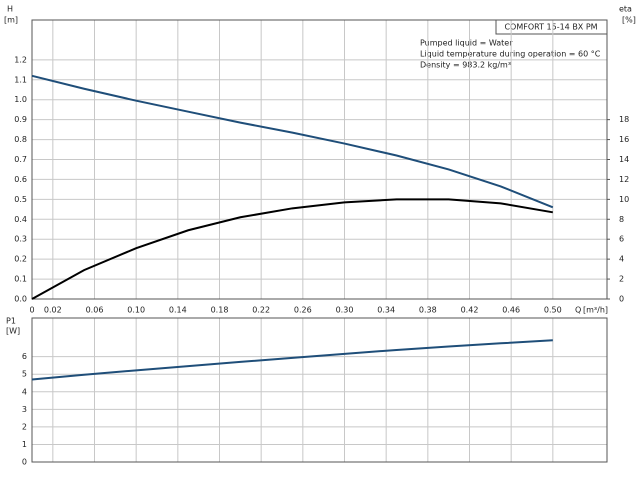 Image resolution: width=640 pixels, height=480 pixels. I want to click on y-axis-unit: [W], so click(13, 331).